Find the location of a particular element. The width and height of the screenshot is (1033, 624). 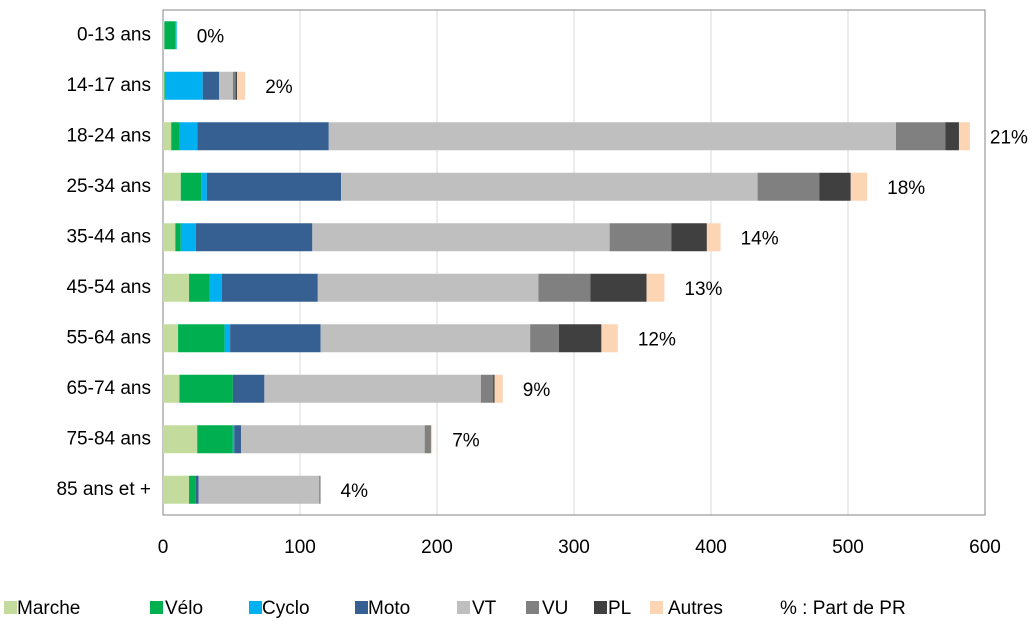

legend-label: Marche is located at coordinates (48, 608).